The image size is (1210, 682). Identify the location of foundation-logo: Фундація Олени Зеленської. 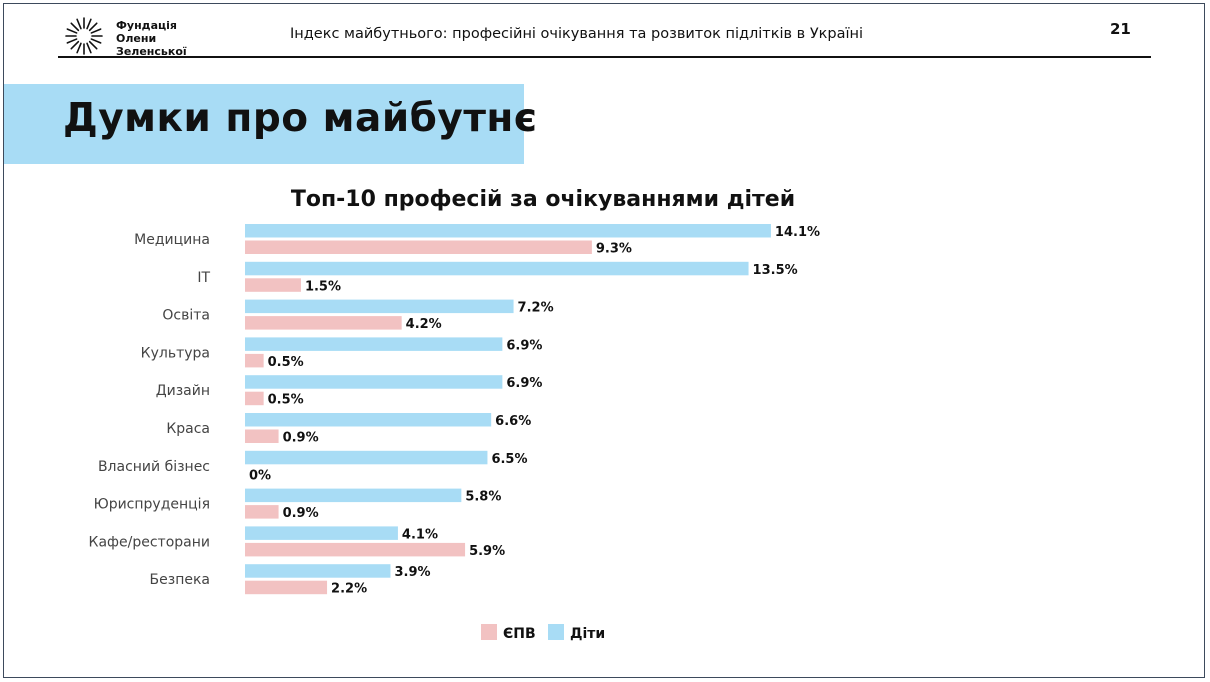
(143, 36).